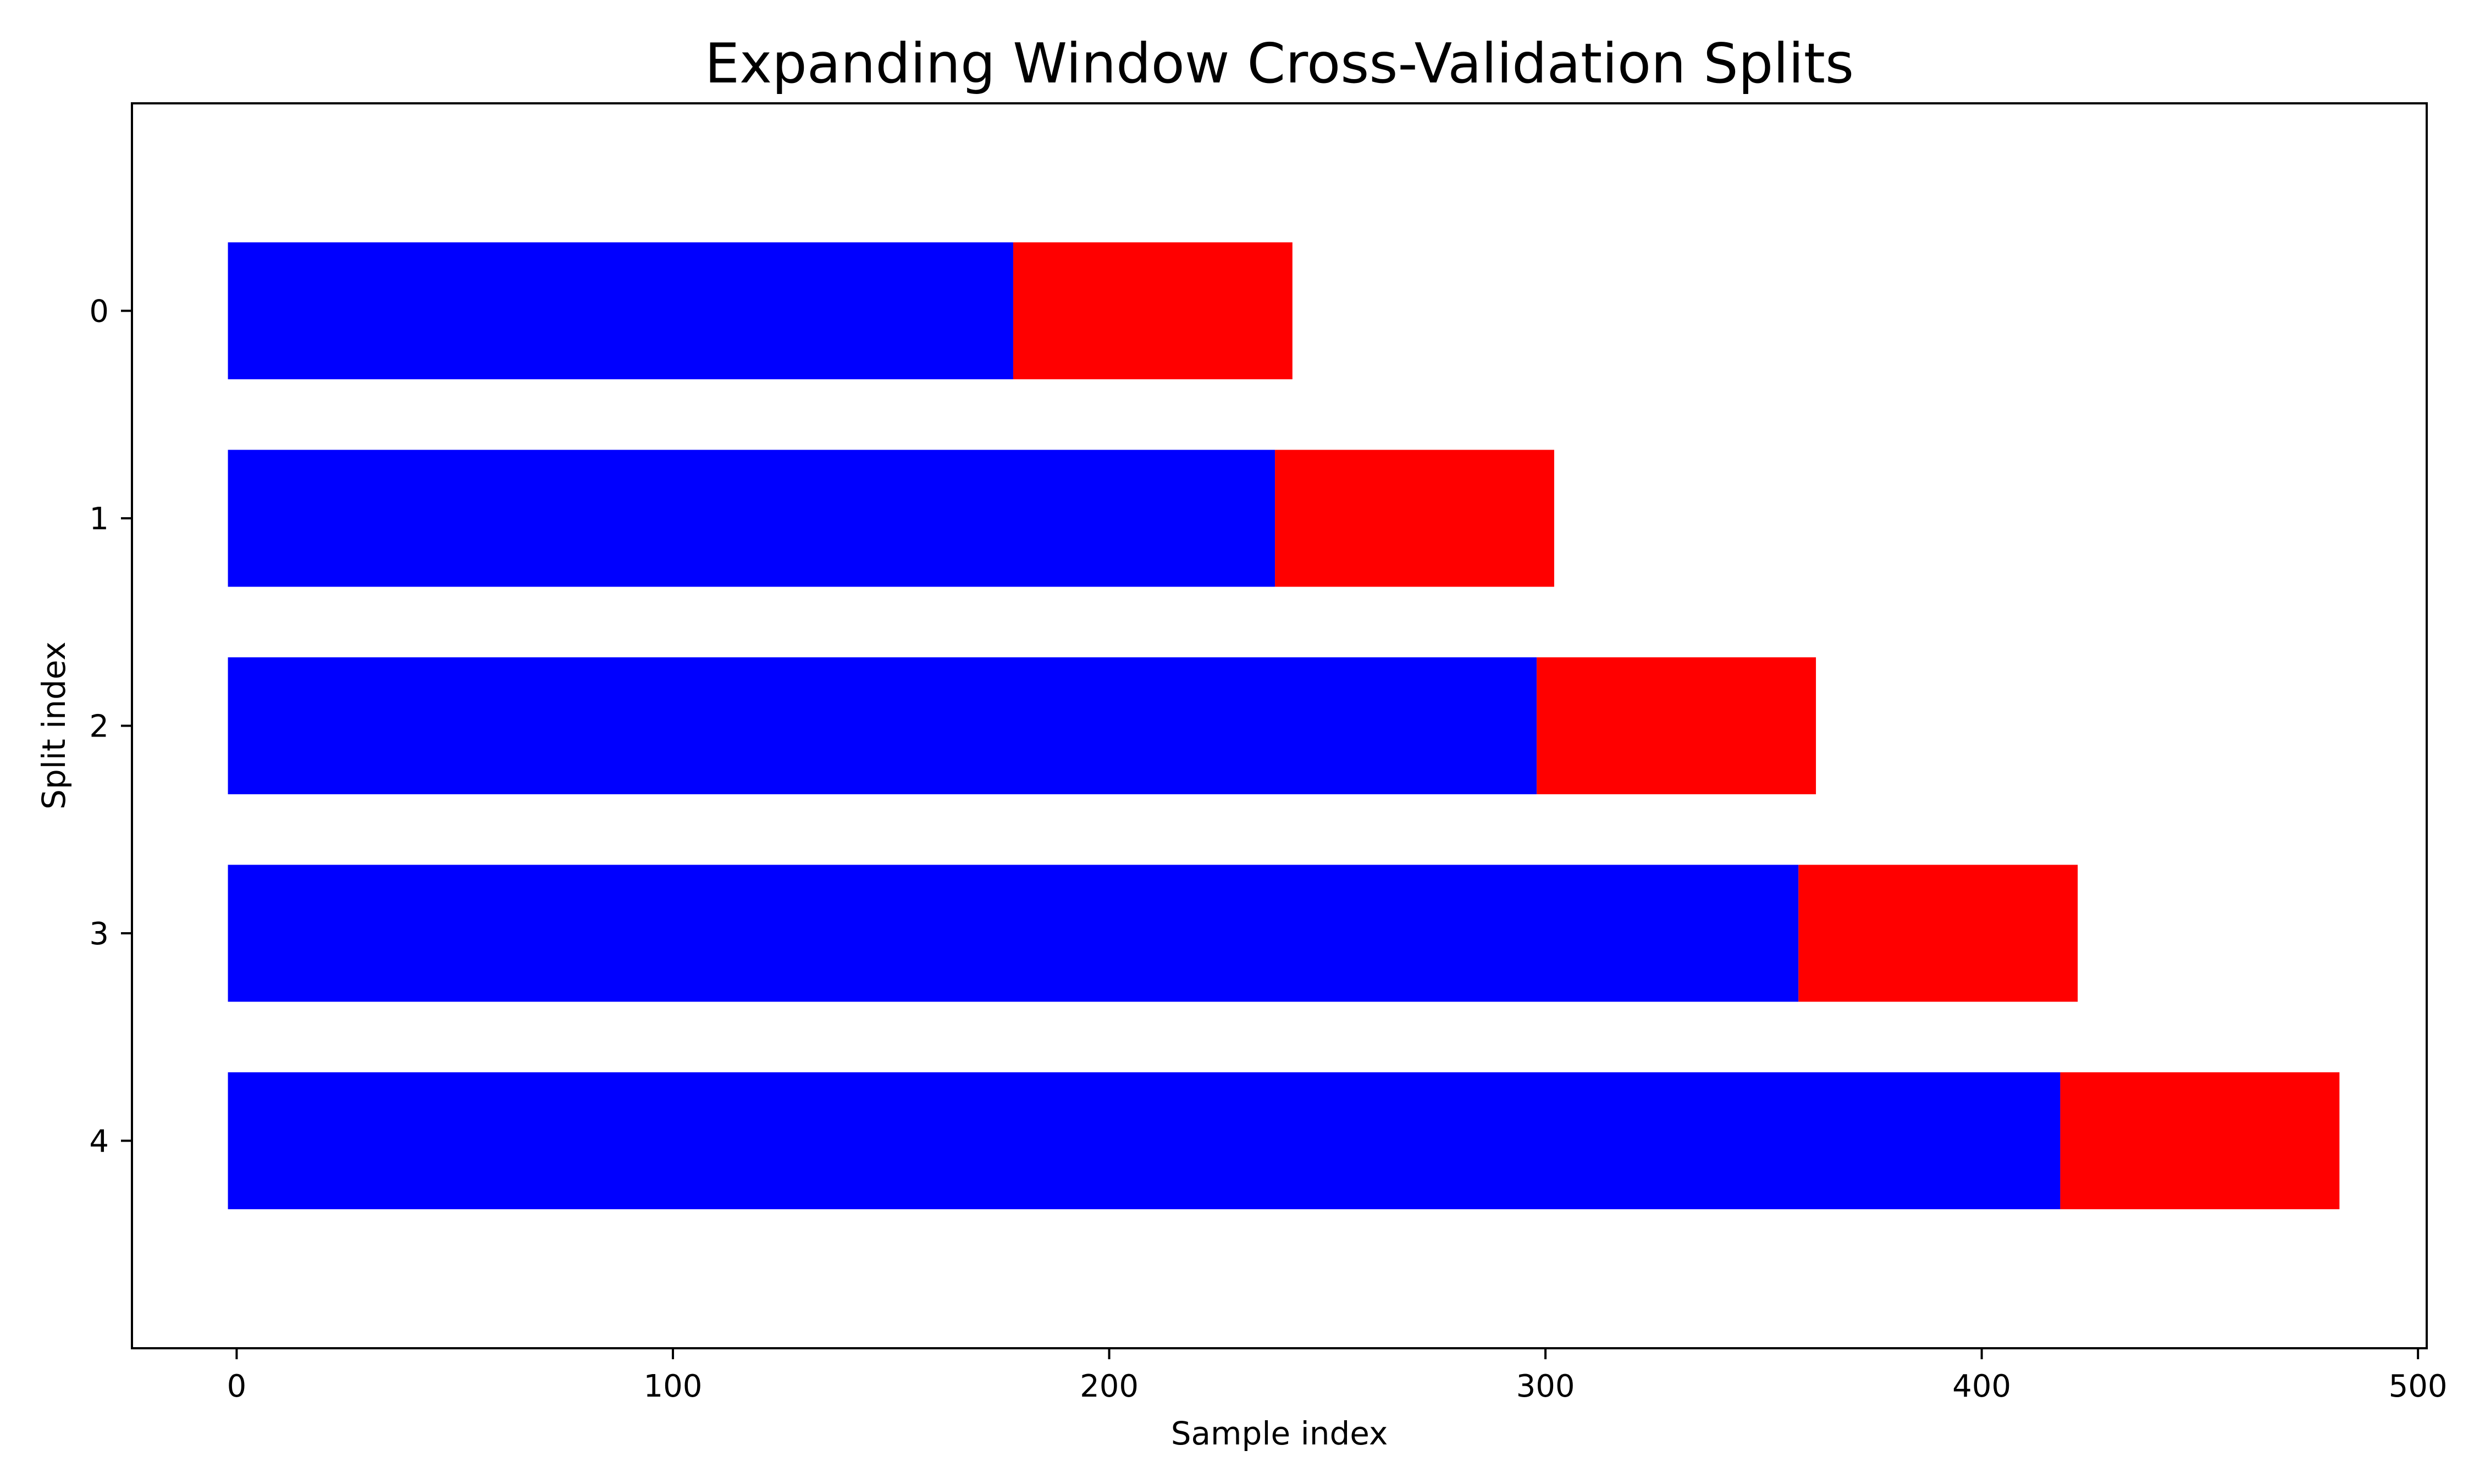 This screenshot has width=2474, height=1484. I want to click on x-axis-ticks: 0 100 200 300 400 500, so click(1337, 1376).